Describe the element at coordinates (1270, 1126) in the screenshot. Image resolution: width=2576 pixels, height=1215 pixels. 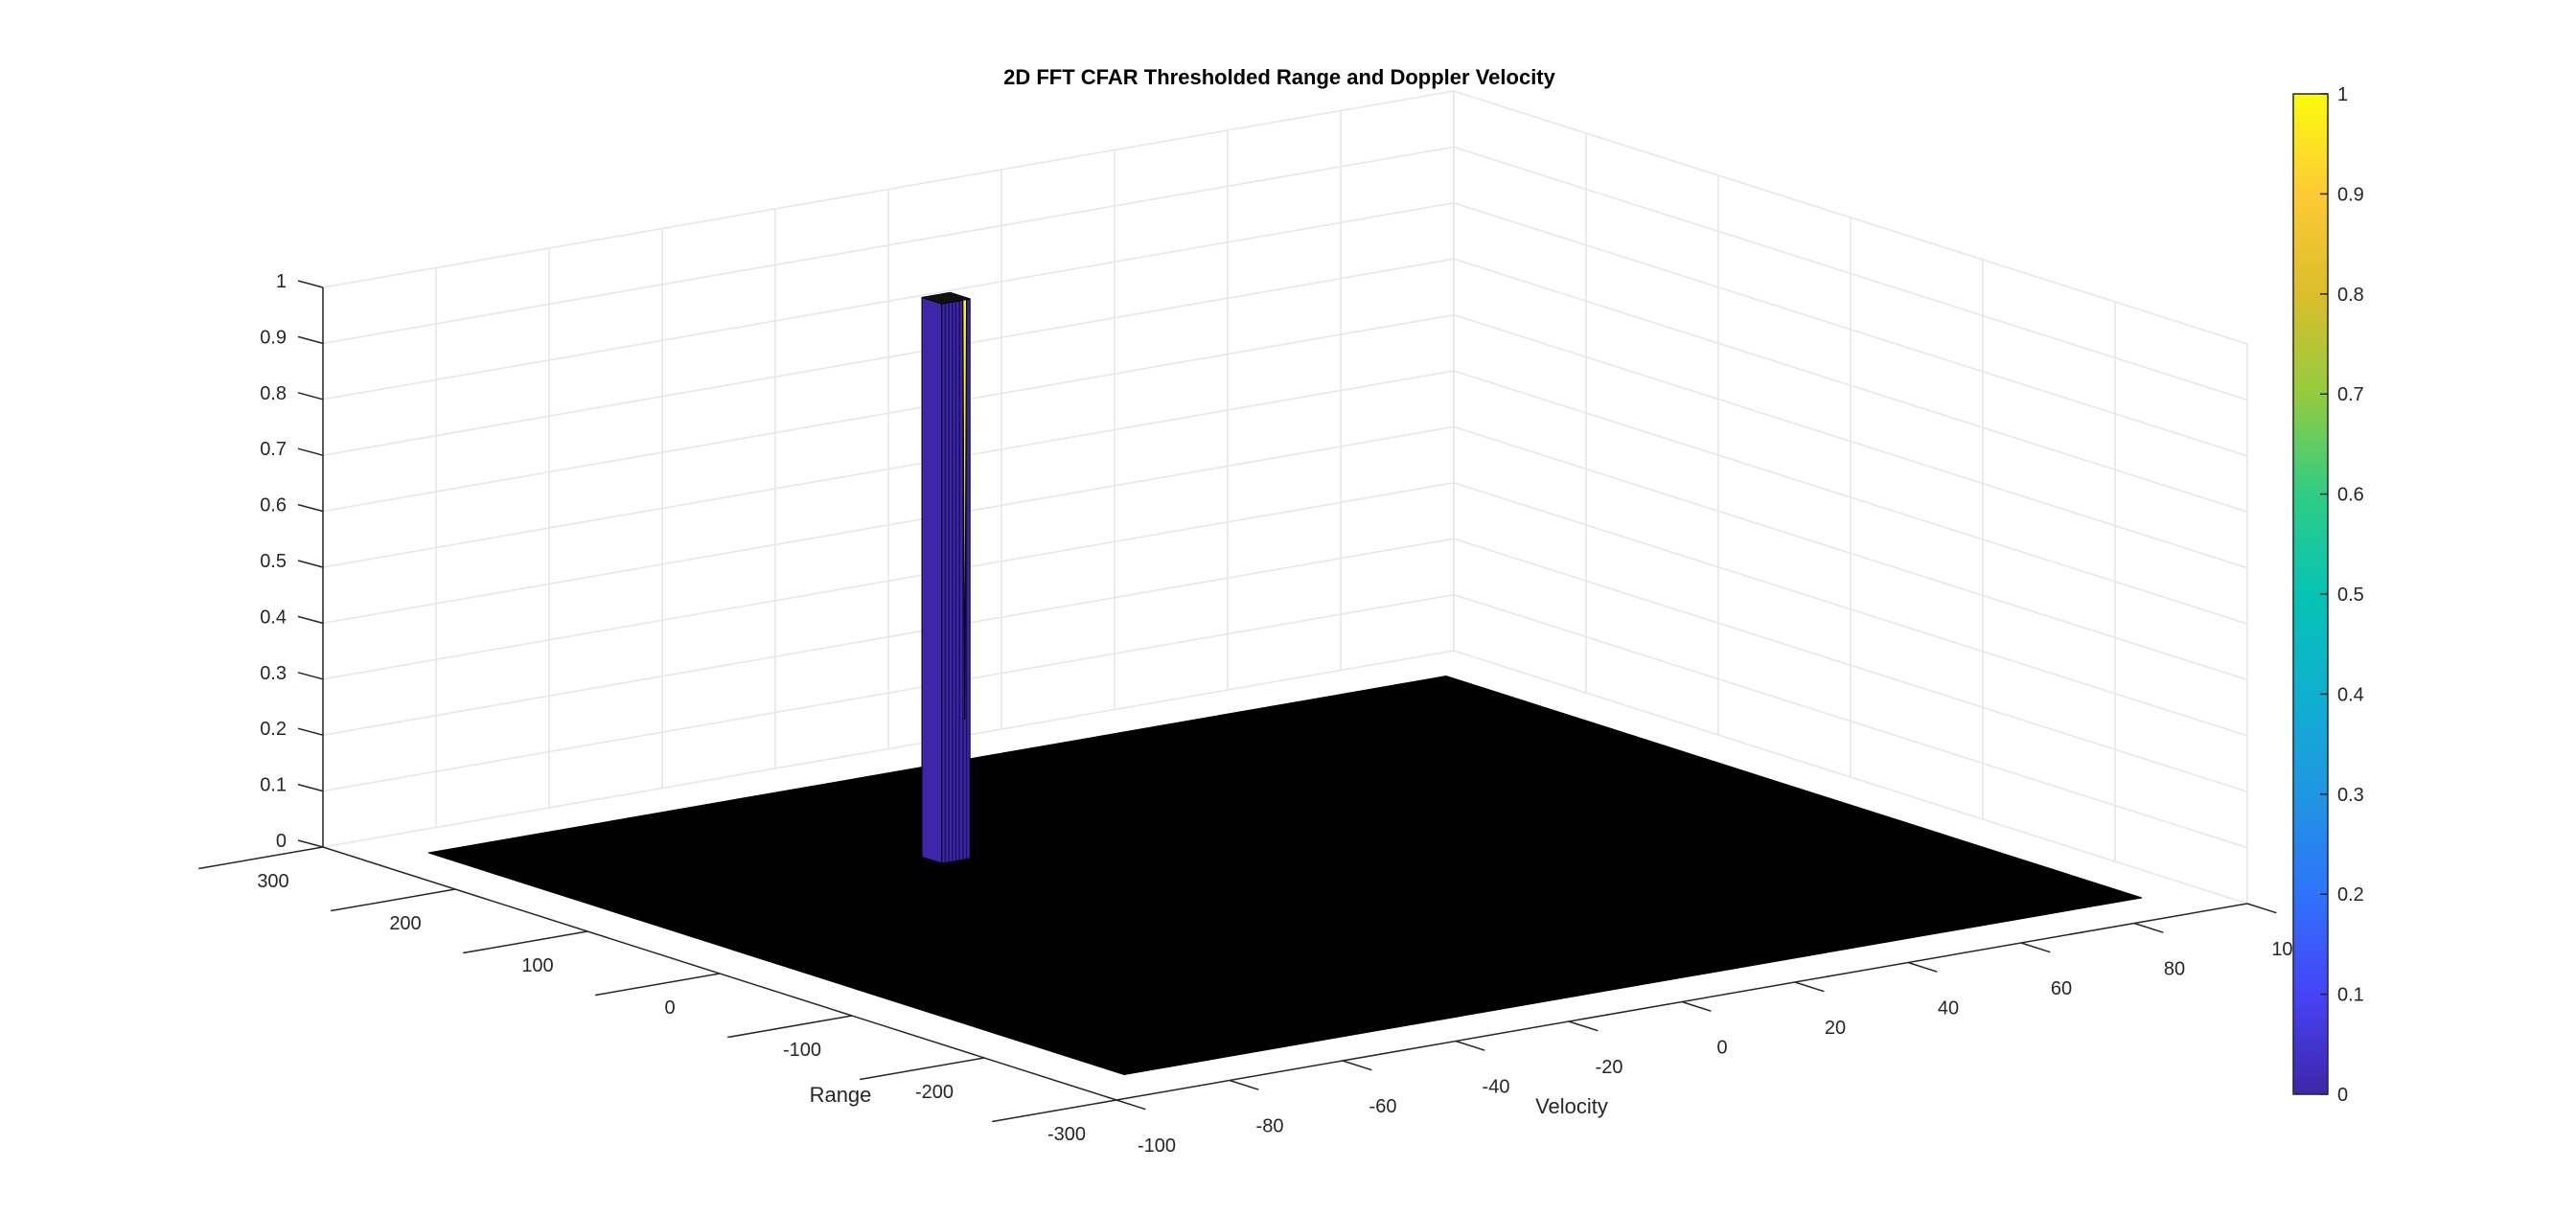
I see `x-tick-label-1: -80` at that location.